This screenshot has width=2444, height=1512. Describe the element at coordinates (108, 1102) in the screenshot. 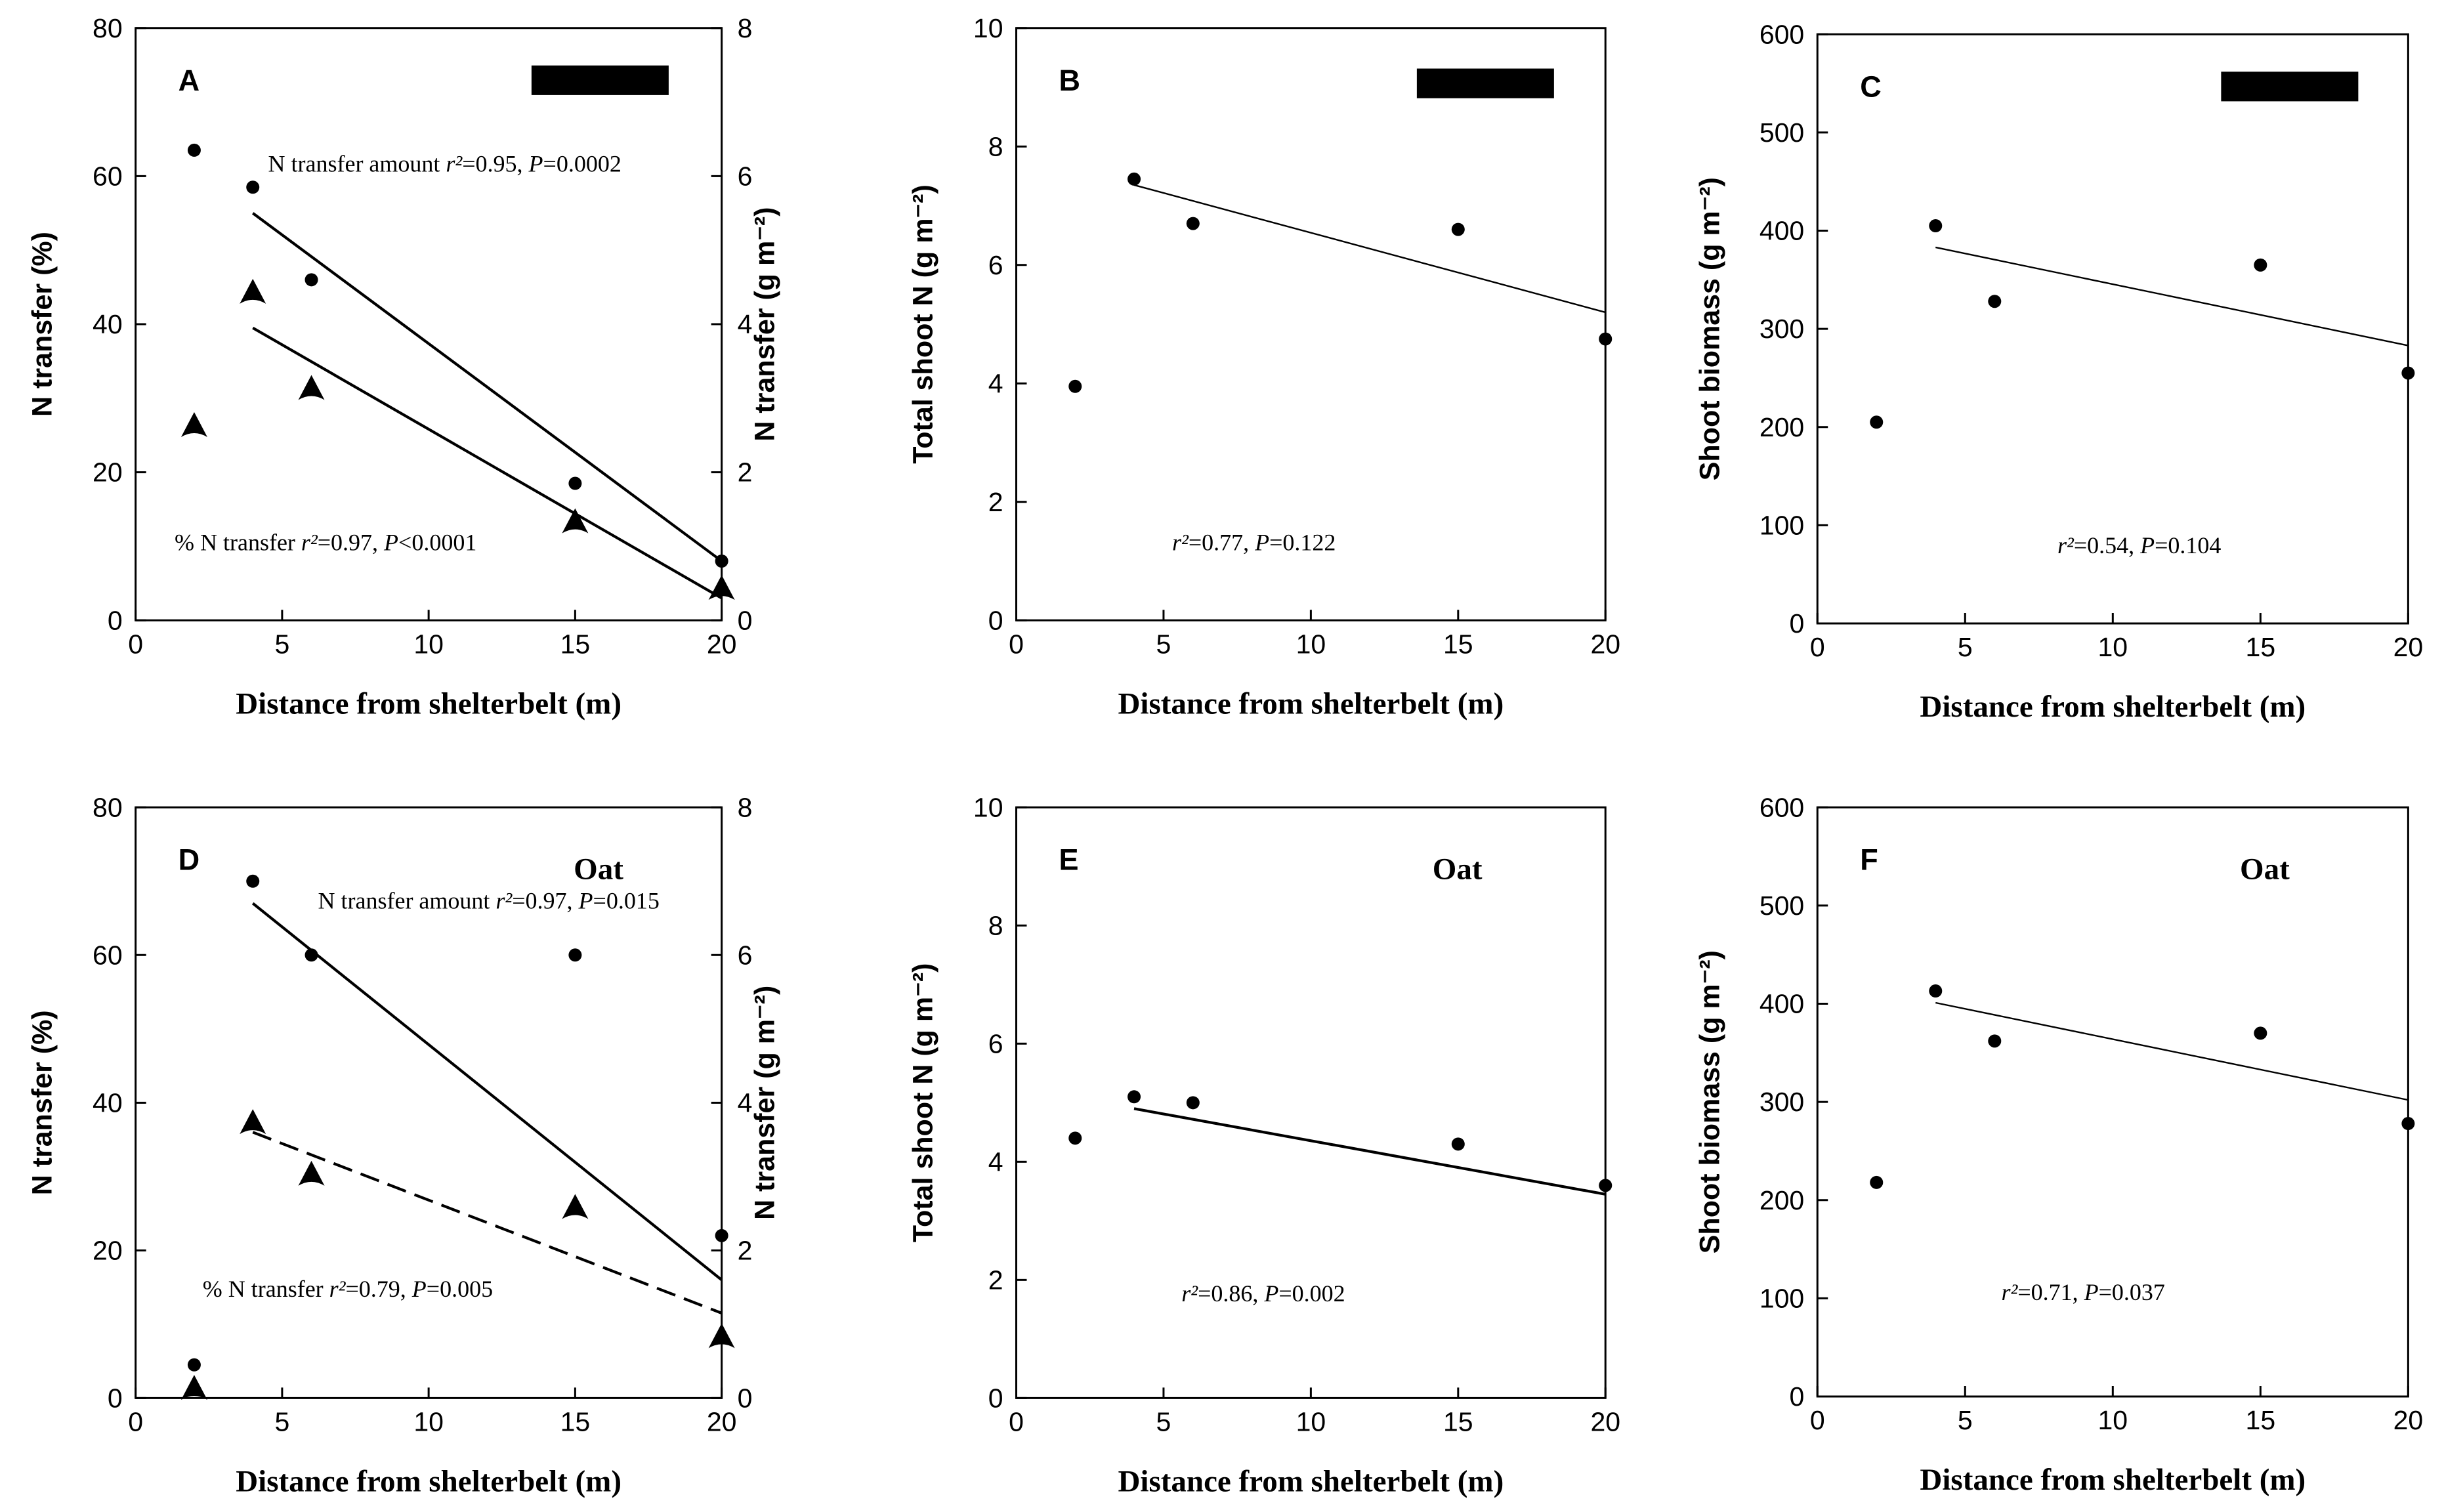

I see `panel-d-ytick-label: 40` at that location.